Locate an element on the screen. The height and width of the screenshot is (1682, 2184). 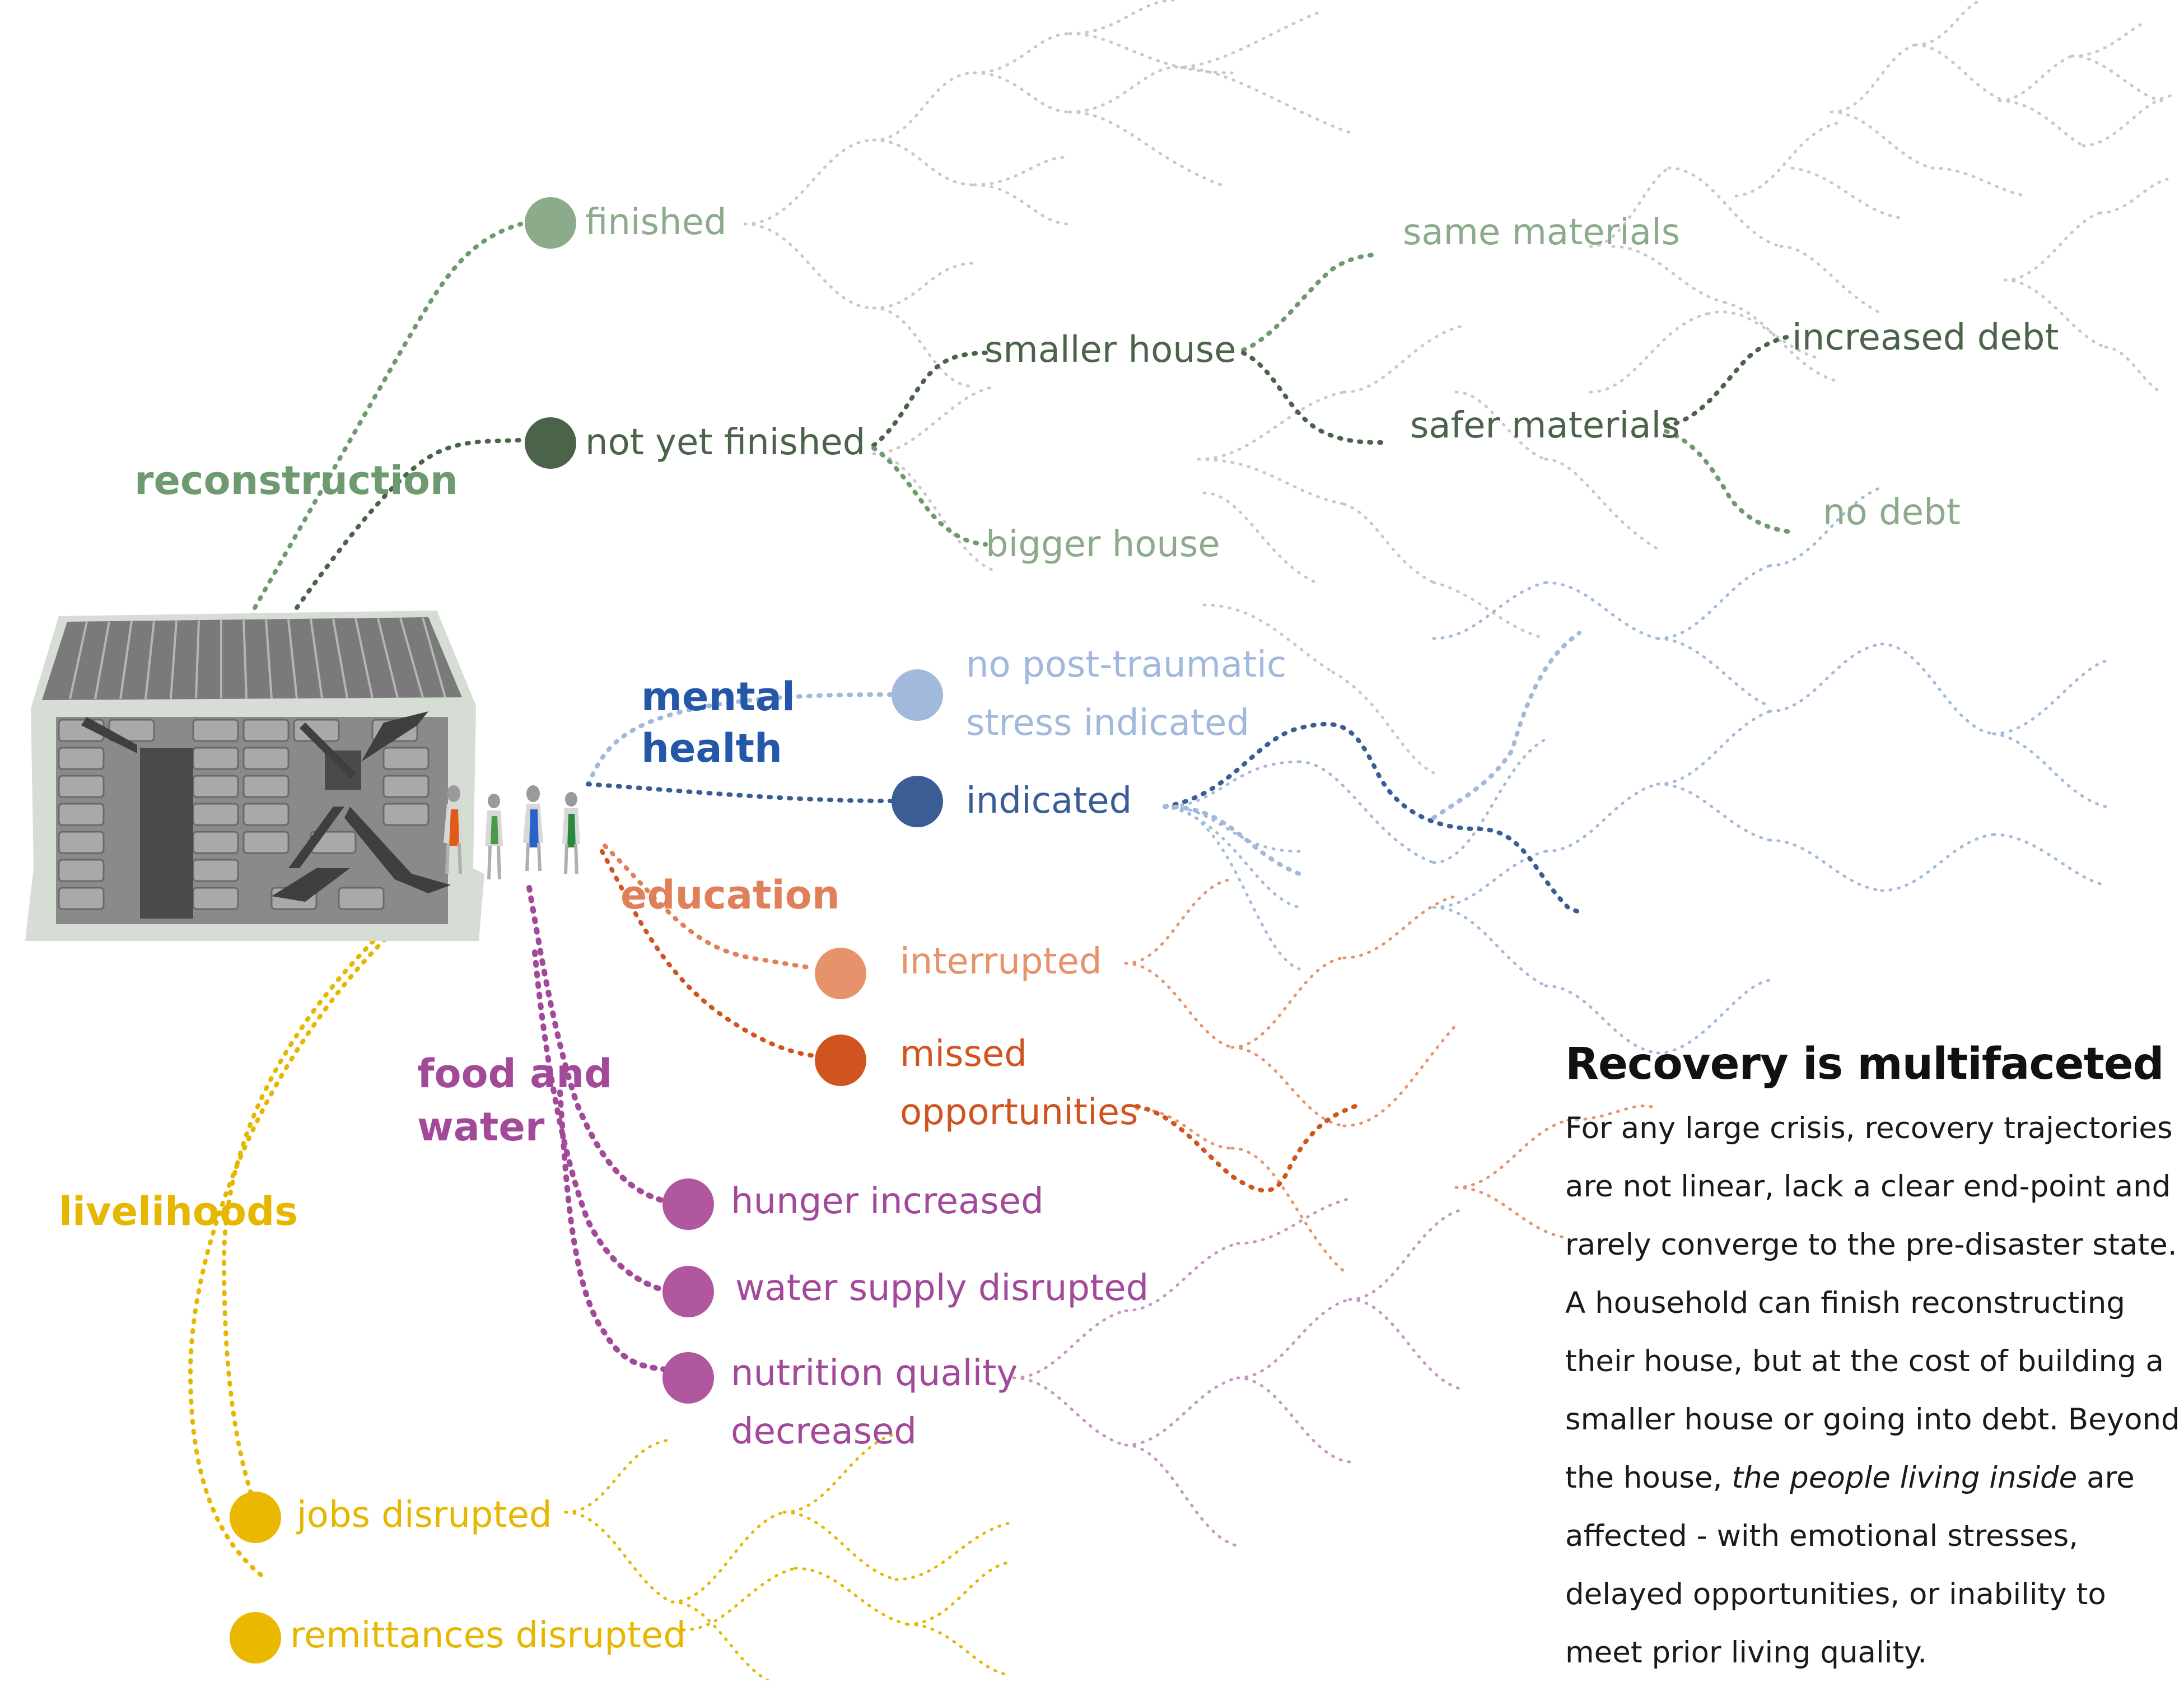
dot-indicated is located at coordinates (918, 802).